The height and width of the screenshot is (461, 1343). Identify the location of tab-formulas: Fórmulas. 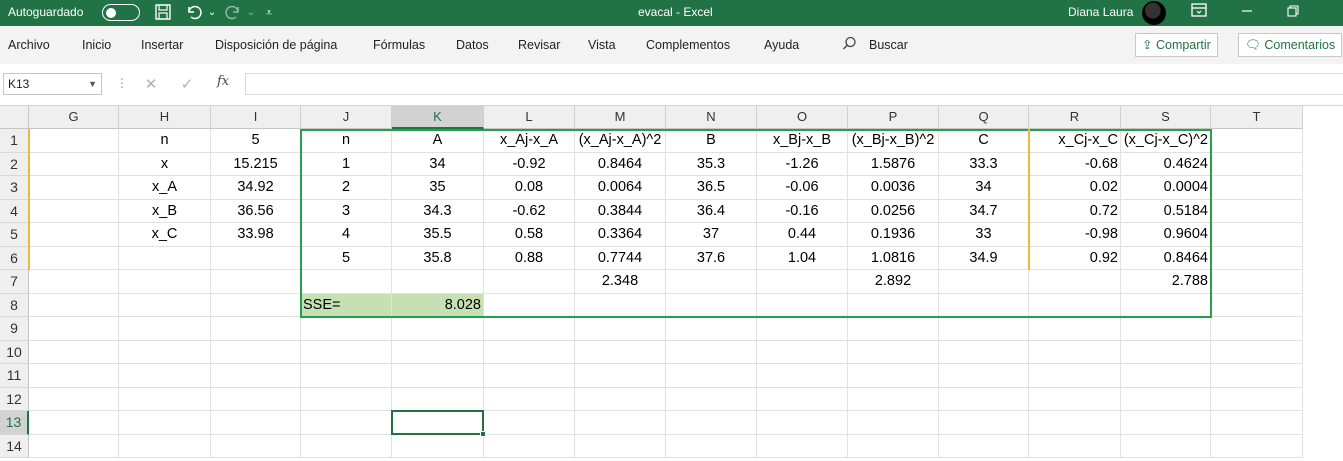
(399, 45).